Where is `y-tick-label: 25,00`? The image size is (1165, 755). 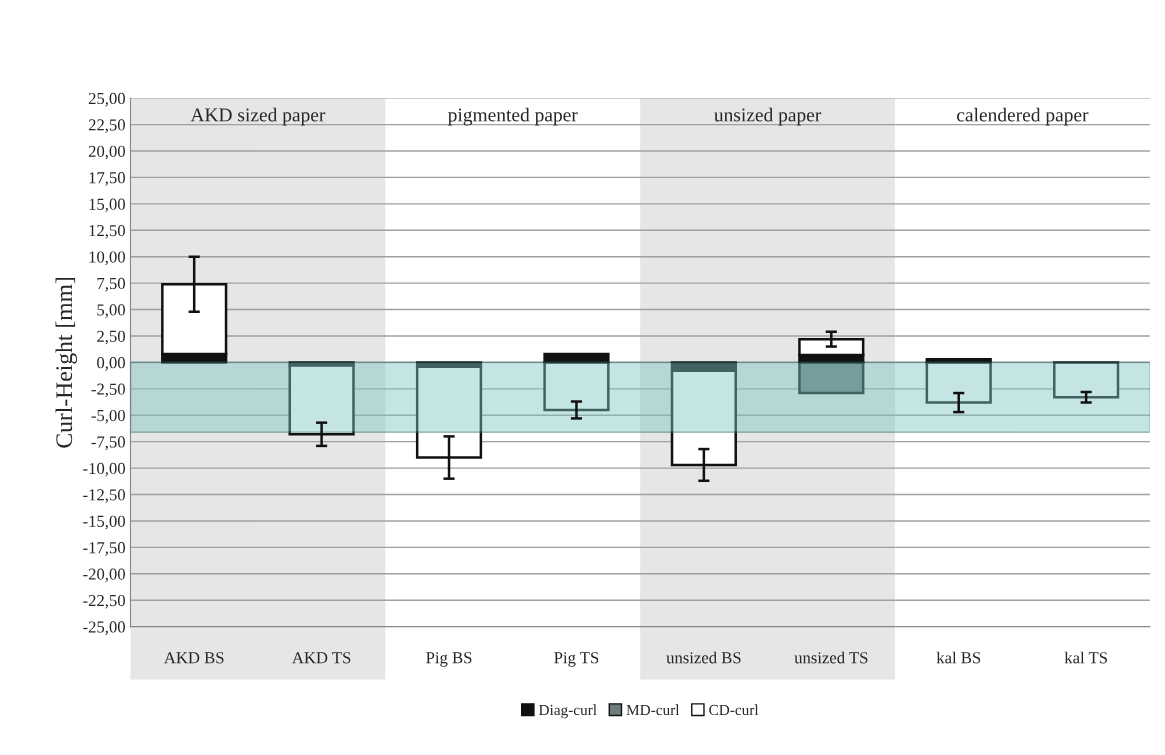 y-tick-label: 25,00 is located at coordinates (106, 99).